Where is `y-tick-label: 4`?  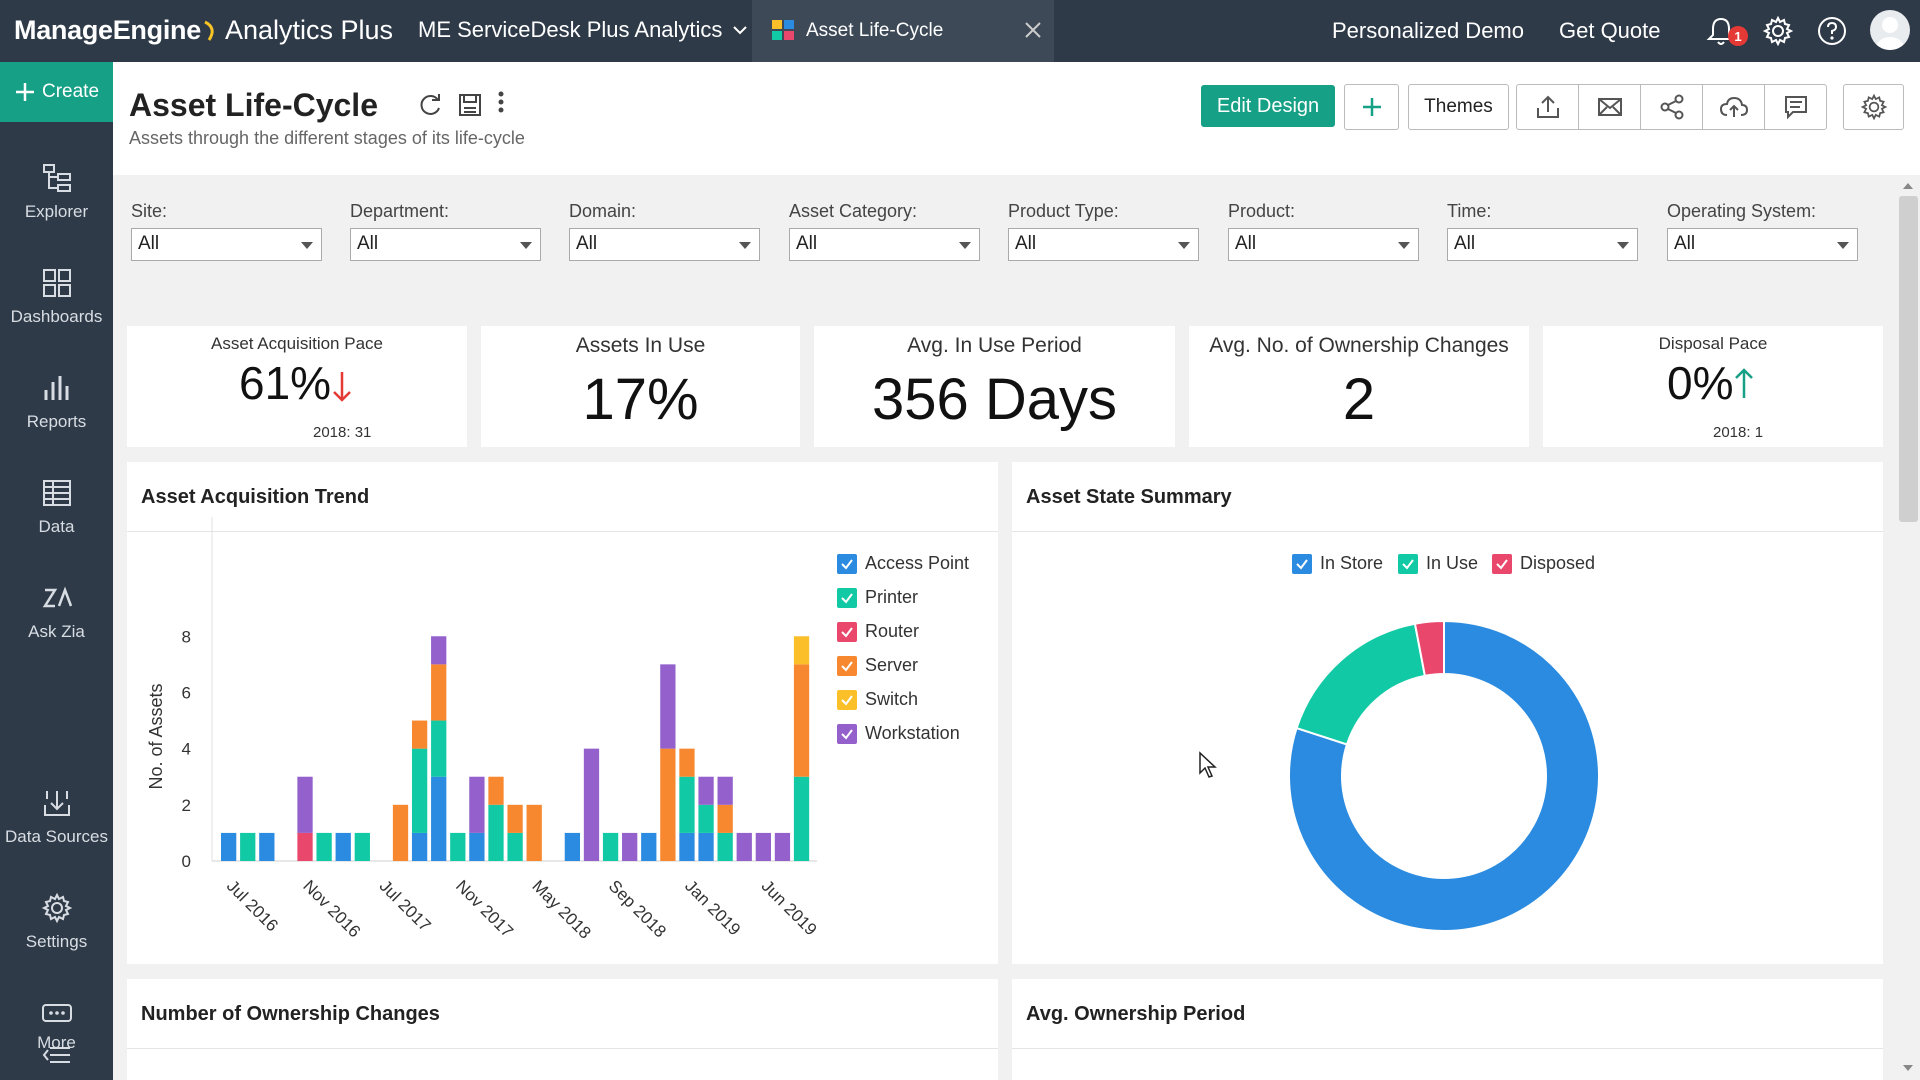
y-tick-label: 4 is located at coordinates (186, 749).